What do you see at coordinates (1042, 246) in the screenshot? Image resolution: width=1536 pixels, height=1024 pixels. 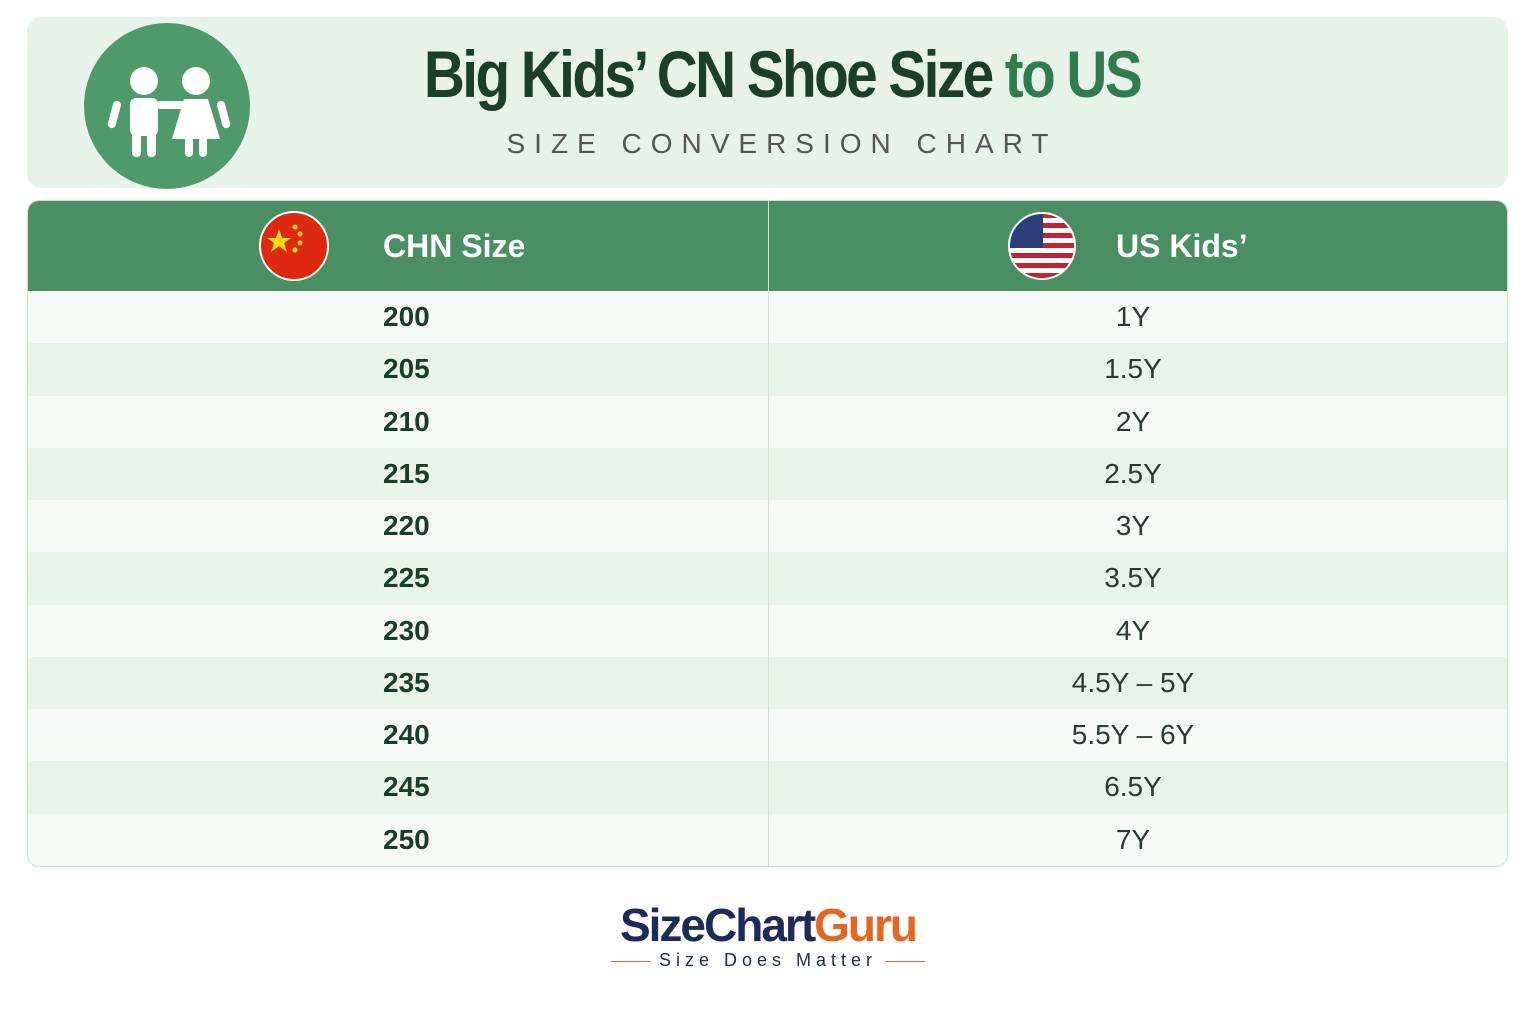 I see `us-flag` at bounding box center [1042, 246].